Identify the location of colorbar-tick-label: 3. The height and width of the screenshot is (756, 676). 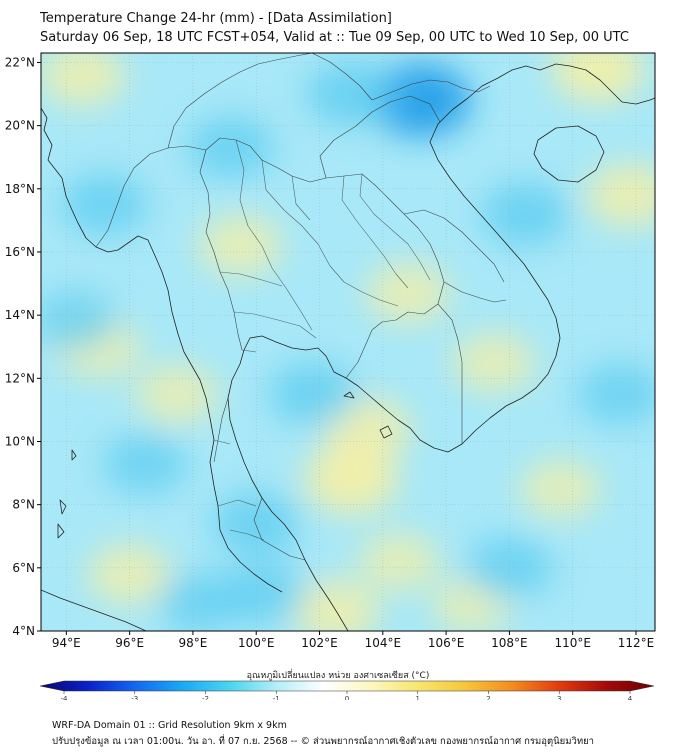
(559, 697).